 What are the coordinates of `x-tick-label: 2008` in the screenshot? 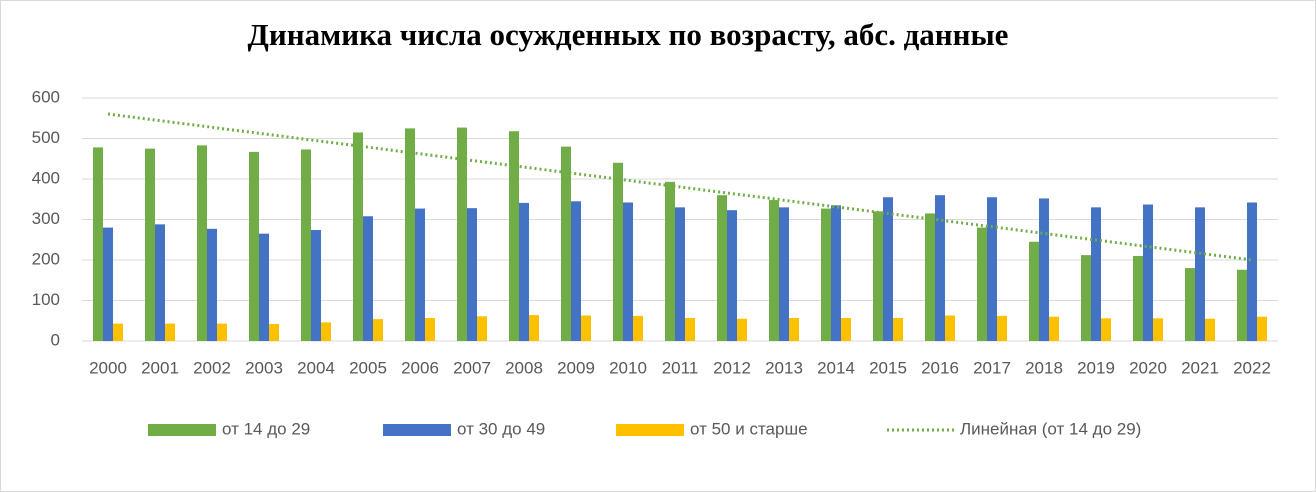 It's located at (524, 367).